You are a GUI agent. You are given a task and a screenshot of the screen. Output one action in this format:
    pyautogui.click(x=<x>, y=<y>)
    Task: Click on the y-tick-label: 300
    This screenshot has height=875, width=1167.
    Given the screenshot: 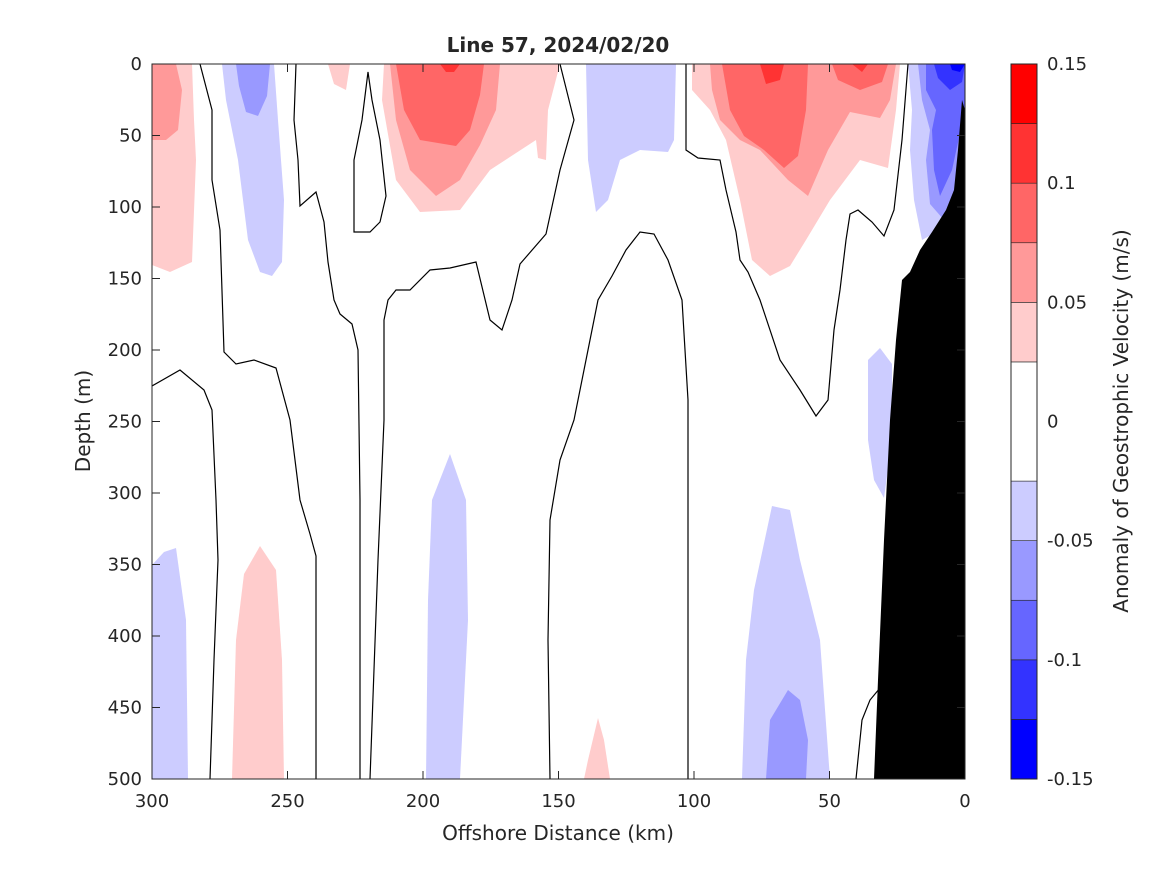 What is the action you would take?
    pyautogui.click(x=125, y=493)
    